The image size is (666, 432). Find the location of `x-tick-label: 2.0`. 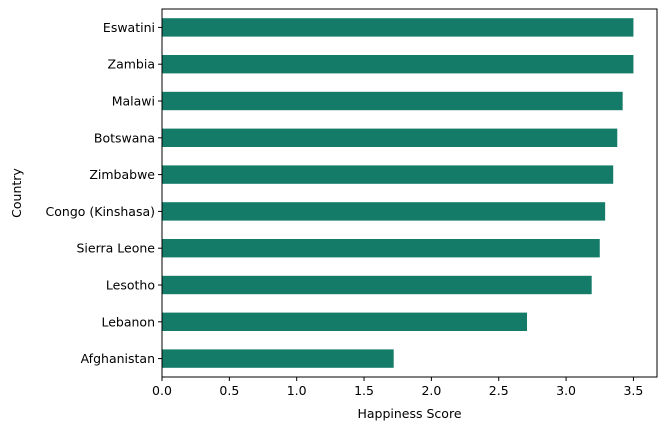

x-tick-label: 2.0 is located at coordinates (431, 390).